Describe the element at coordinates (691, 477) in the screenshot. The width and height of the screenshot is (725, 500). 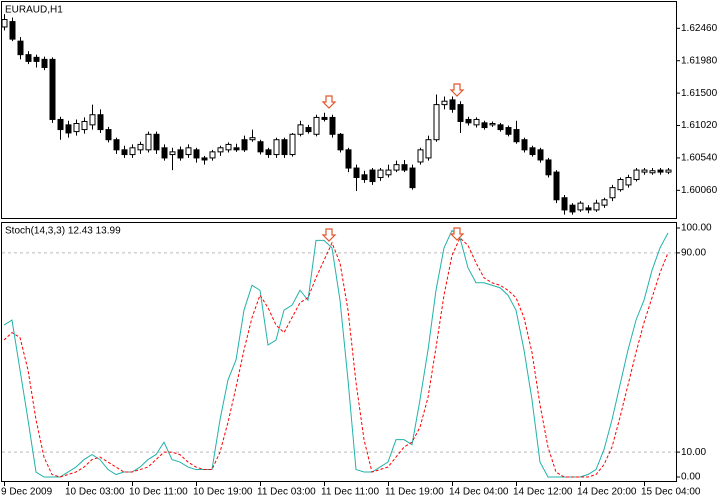
I see `y-tick-label: 0.00` at that location.